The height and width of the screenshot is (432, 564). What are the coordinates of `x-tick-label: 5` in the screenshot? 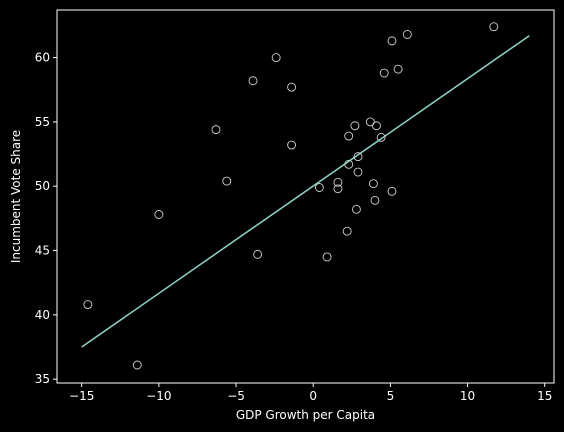 It's located at (391, 396).